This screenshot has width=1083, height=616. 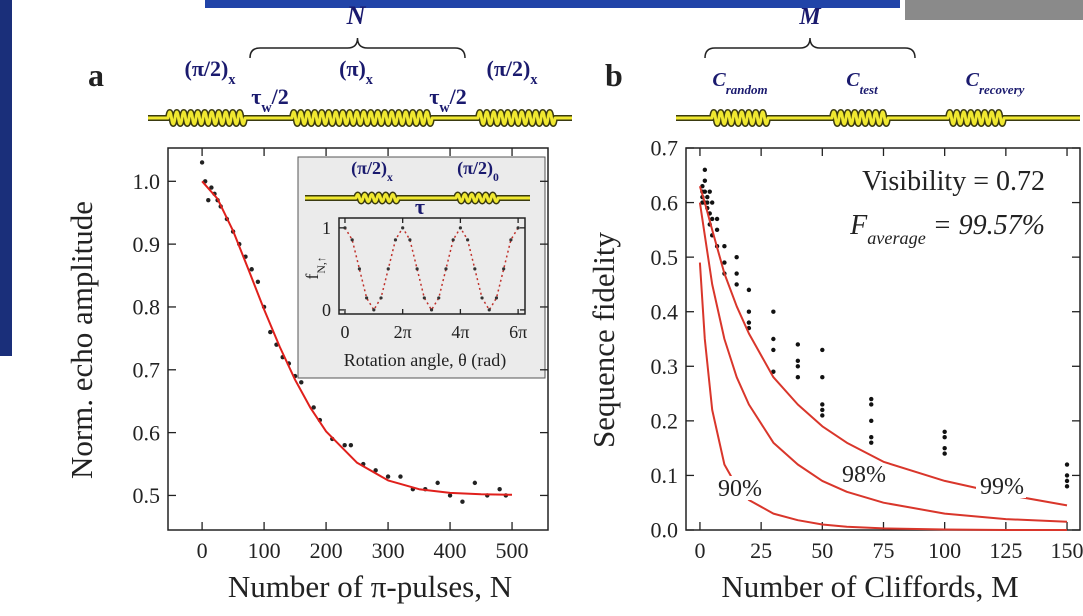 What do you see at coordinates (432, 266) in the screenshot?
I see `plot-frame` at bounding box center [432, 266].